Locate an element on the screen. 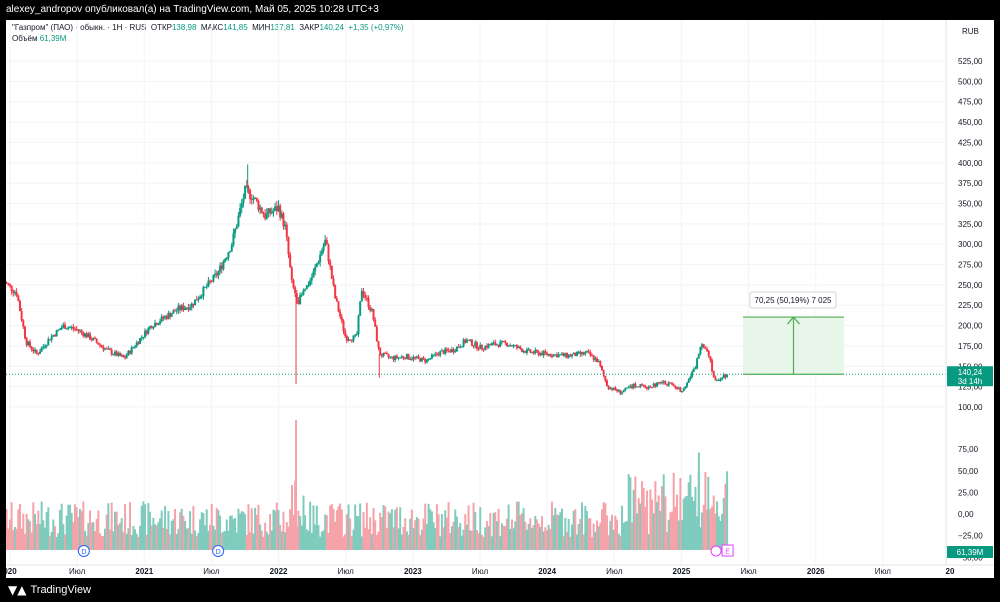 This screenshot has height=602, width=1000. brand-name: TradingView is located at coordinates (61, 590).